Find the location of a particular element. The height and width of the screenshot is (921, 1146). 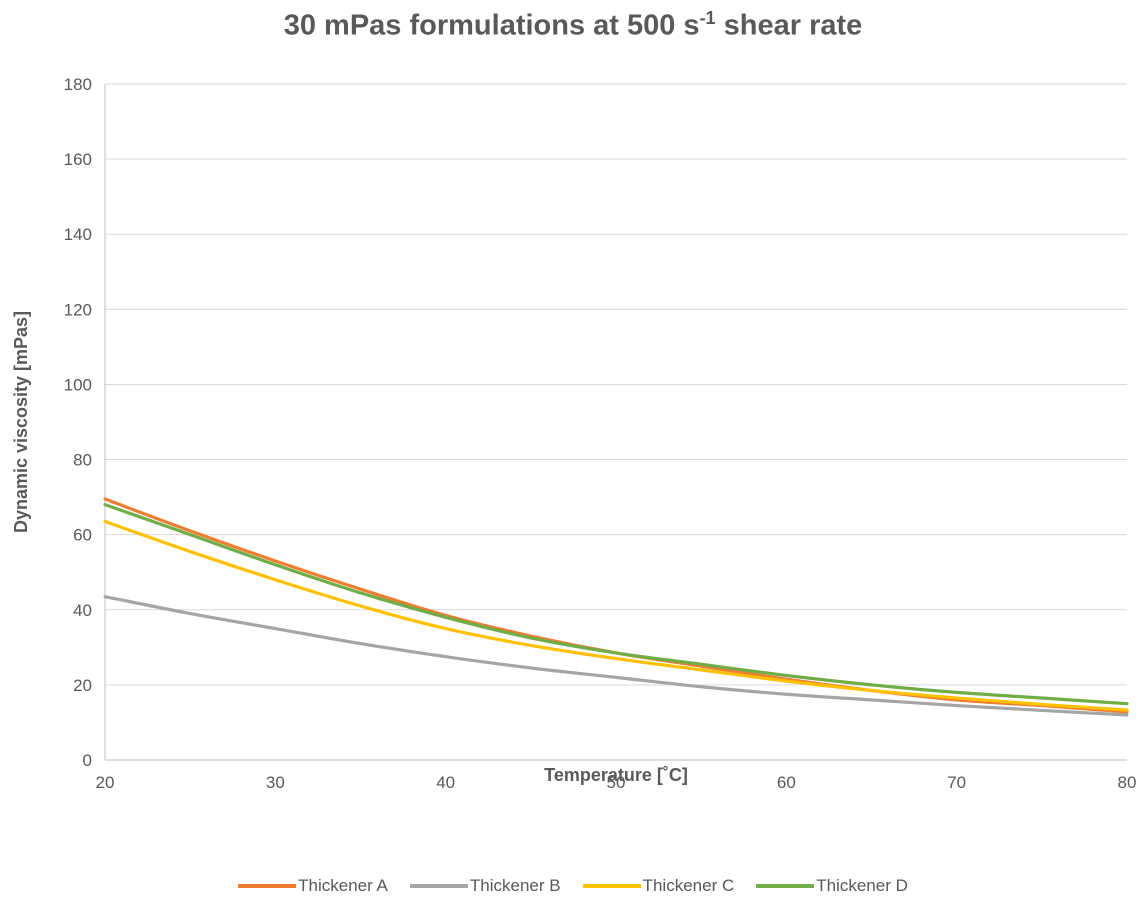

x-tick-label: 80 is located at coordinates (1127, 782).